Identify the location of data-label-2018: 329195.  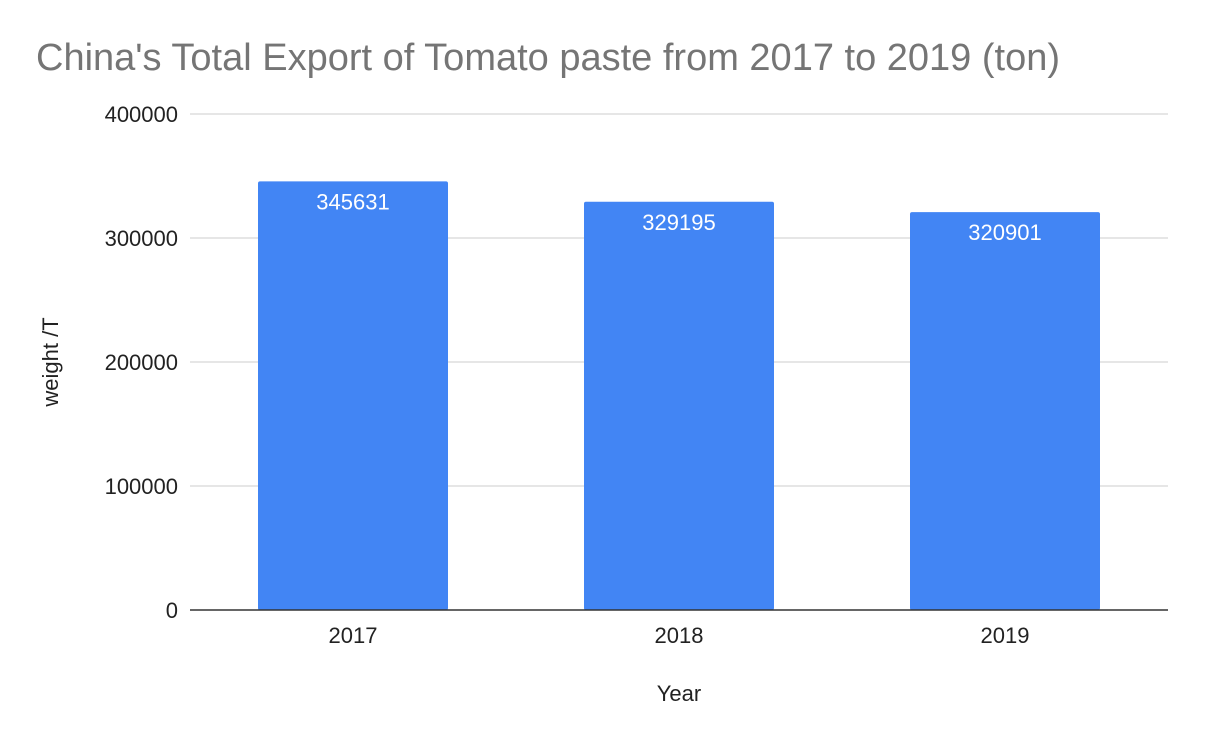
(678, 222).